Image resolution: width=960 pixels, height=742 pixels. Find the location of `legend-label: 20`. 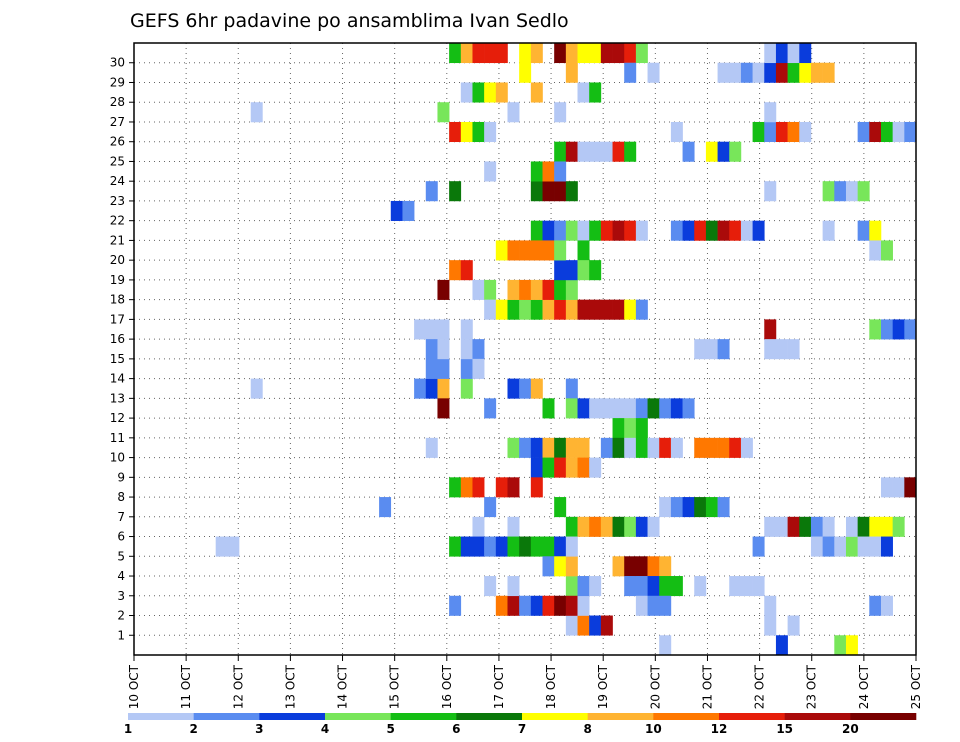

legend-label: 20 is located at coordinates (850, 729).